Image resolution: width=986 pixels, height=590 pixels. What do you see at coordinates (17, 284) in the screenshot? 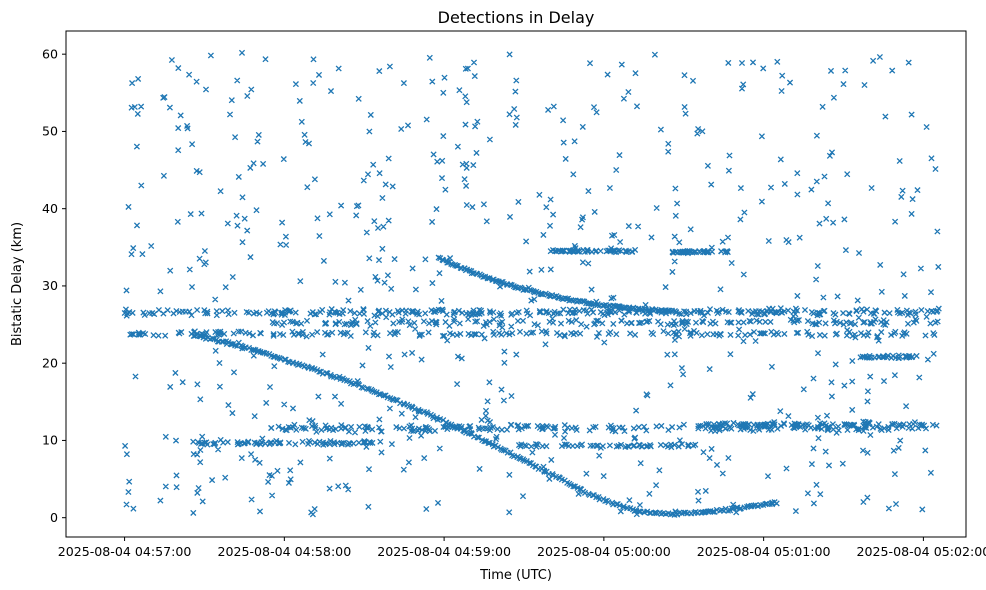
I see `y-axis-label: Bistatic Delay (km)` at bounding box center [17, 284].